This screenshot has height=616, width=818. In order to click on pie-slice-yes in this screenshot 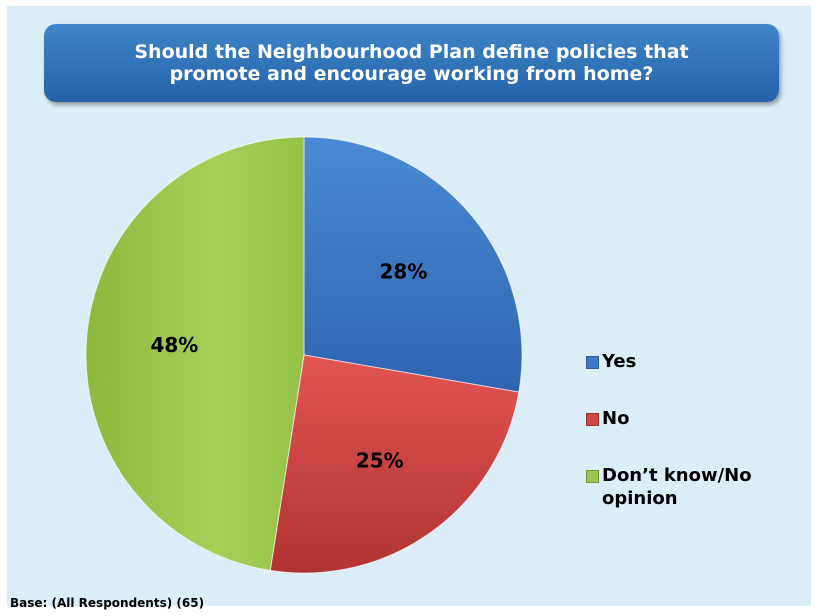, I will do `click(413, 264)`.